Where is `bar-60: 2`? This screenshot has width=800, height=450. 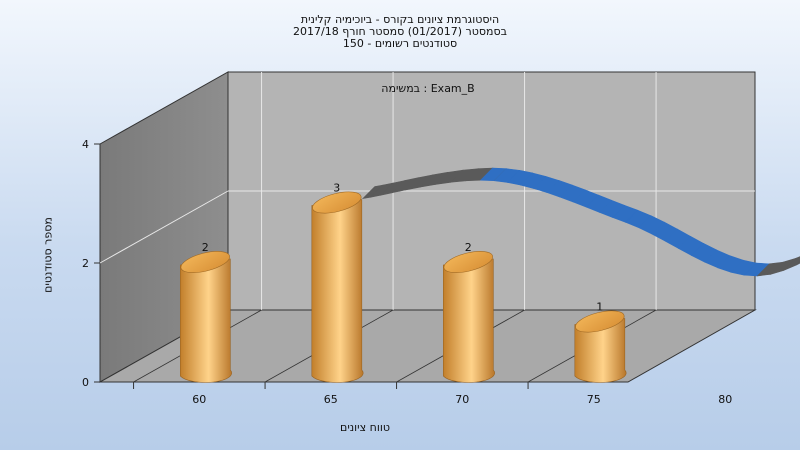
bar-60: 2 is located at coordinates (206, 312).